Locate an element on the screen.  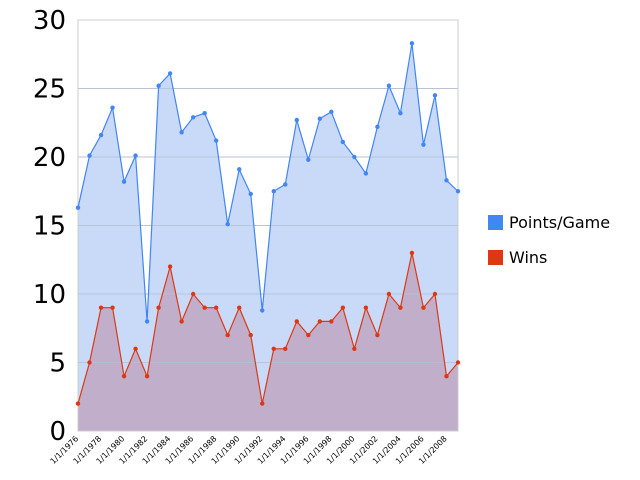
y-tick-label: 30 is located at coordinates (49, 21).